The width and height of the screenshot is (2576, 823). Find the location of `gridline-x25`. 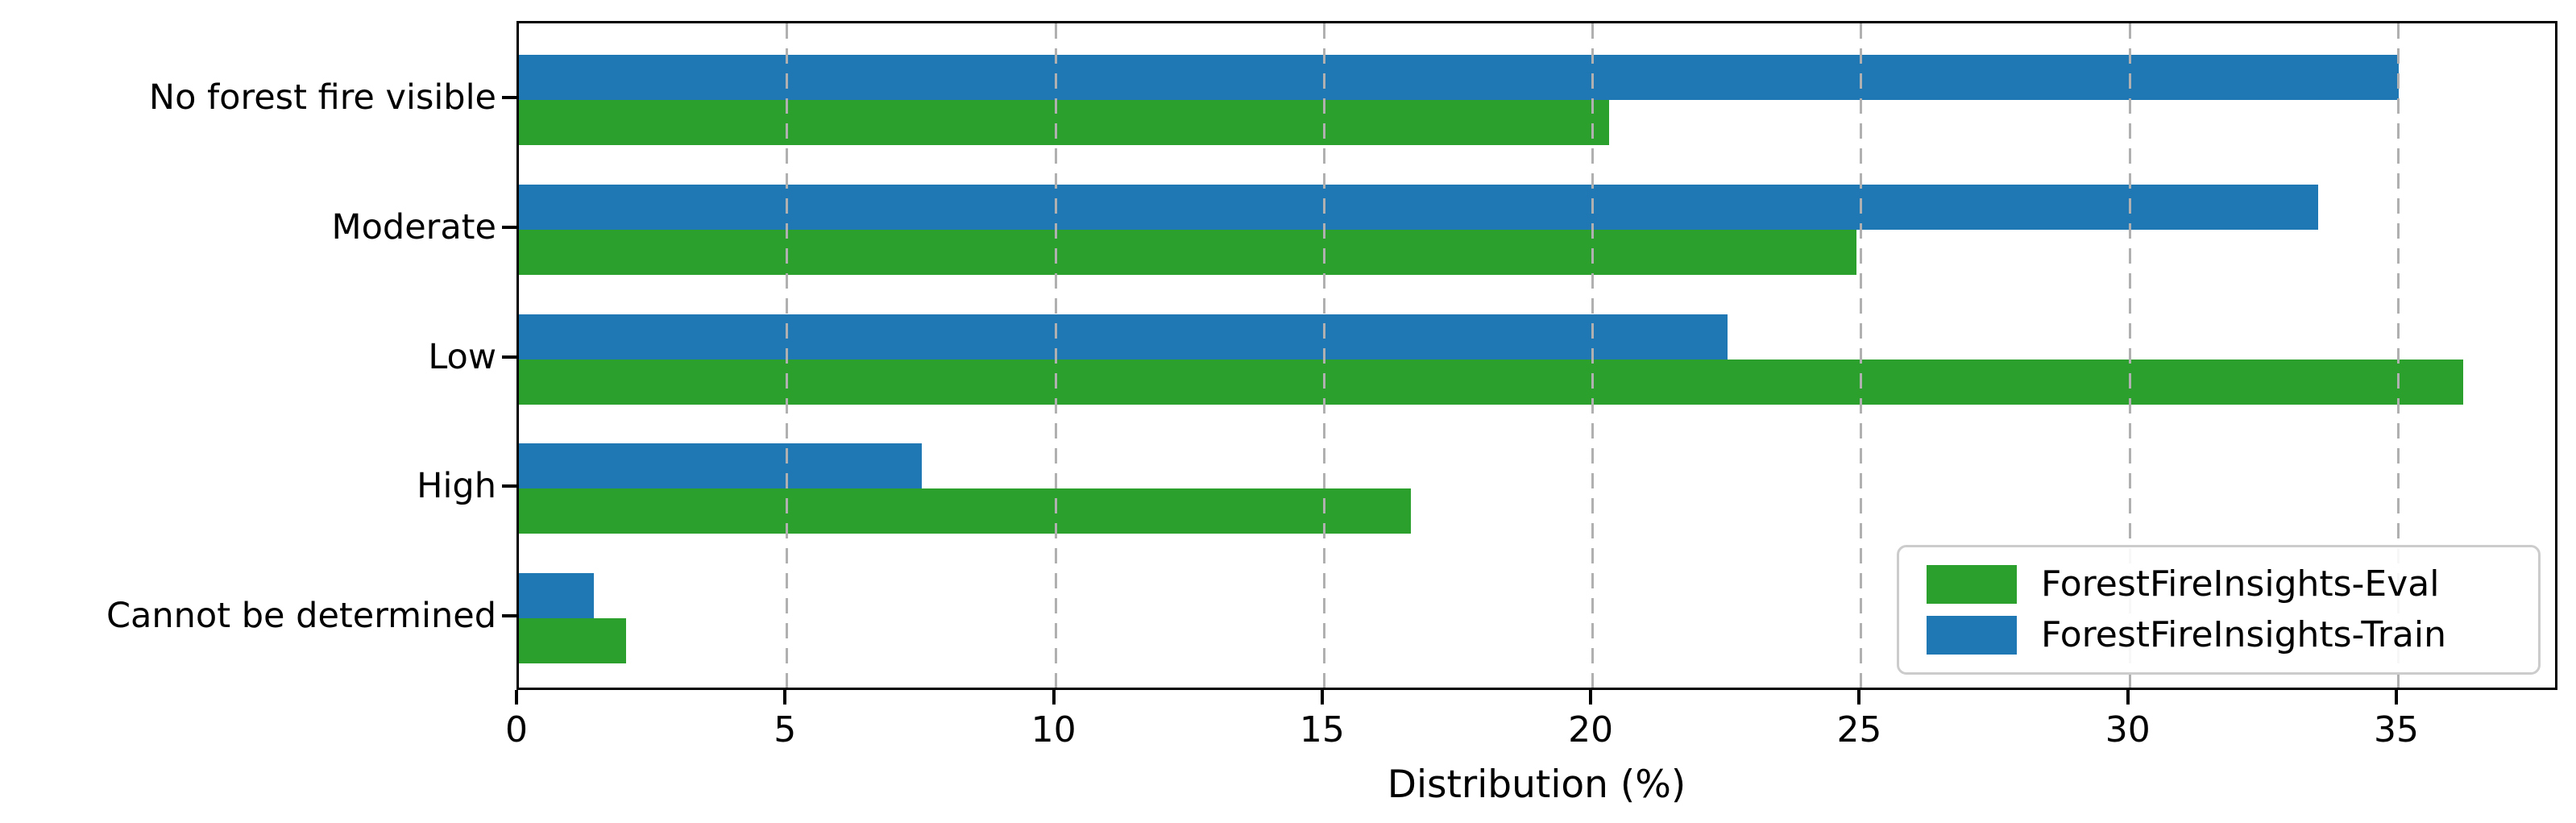

gridline-x25 is located at coordinates (1861, 356).